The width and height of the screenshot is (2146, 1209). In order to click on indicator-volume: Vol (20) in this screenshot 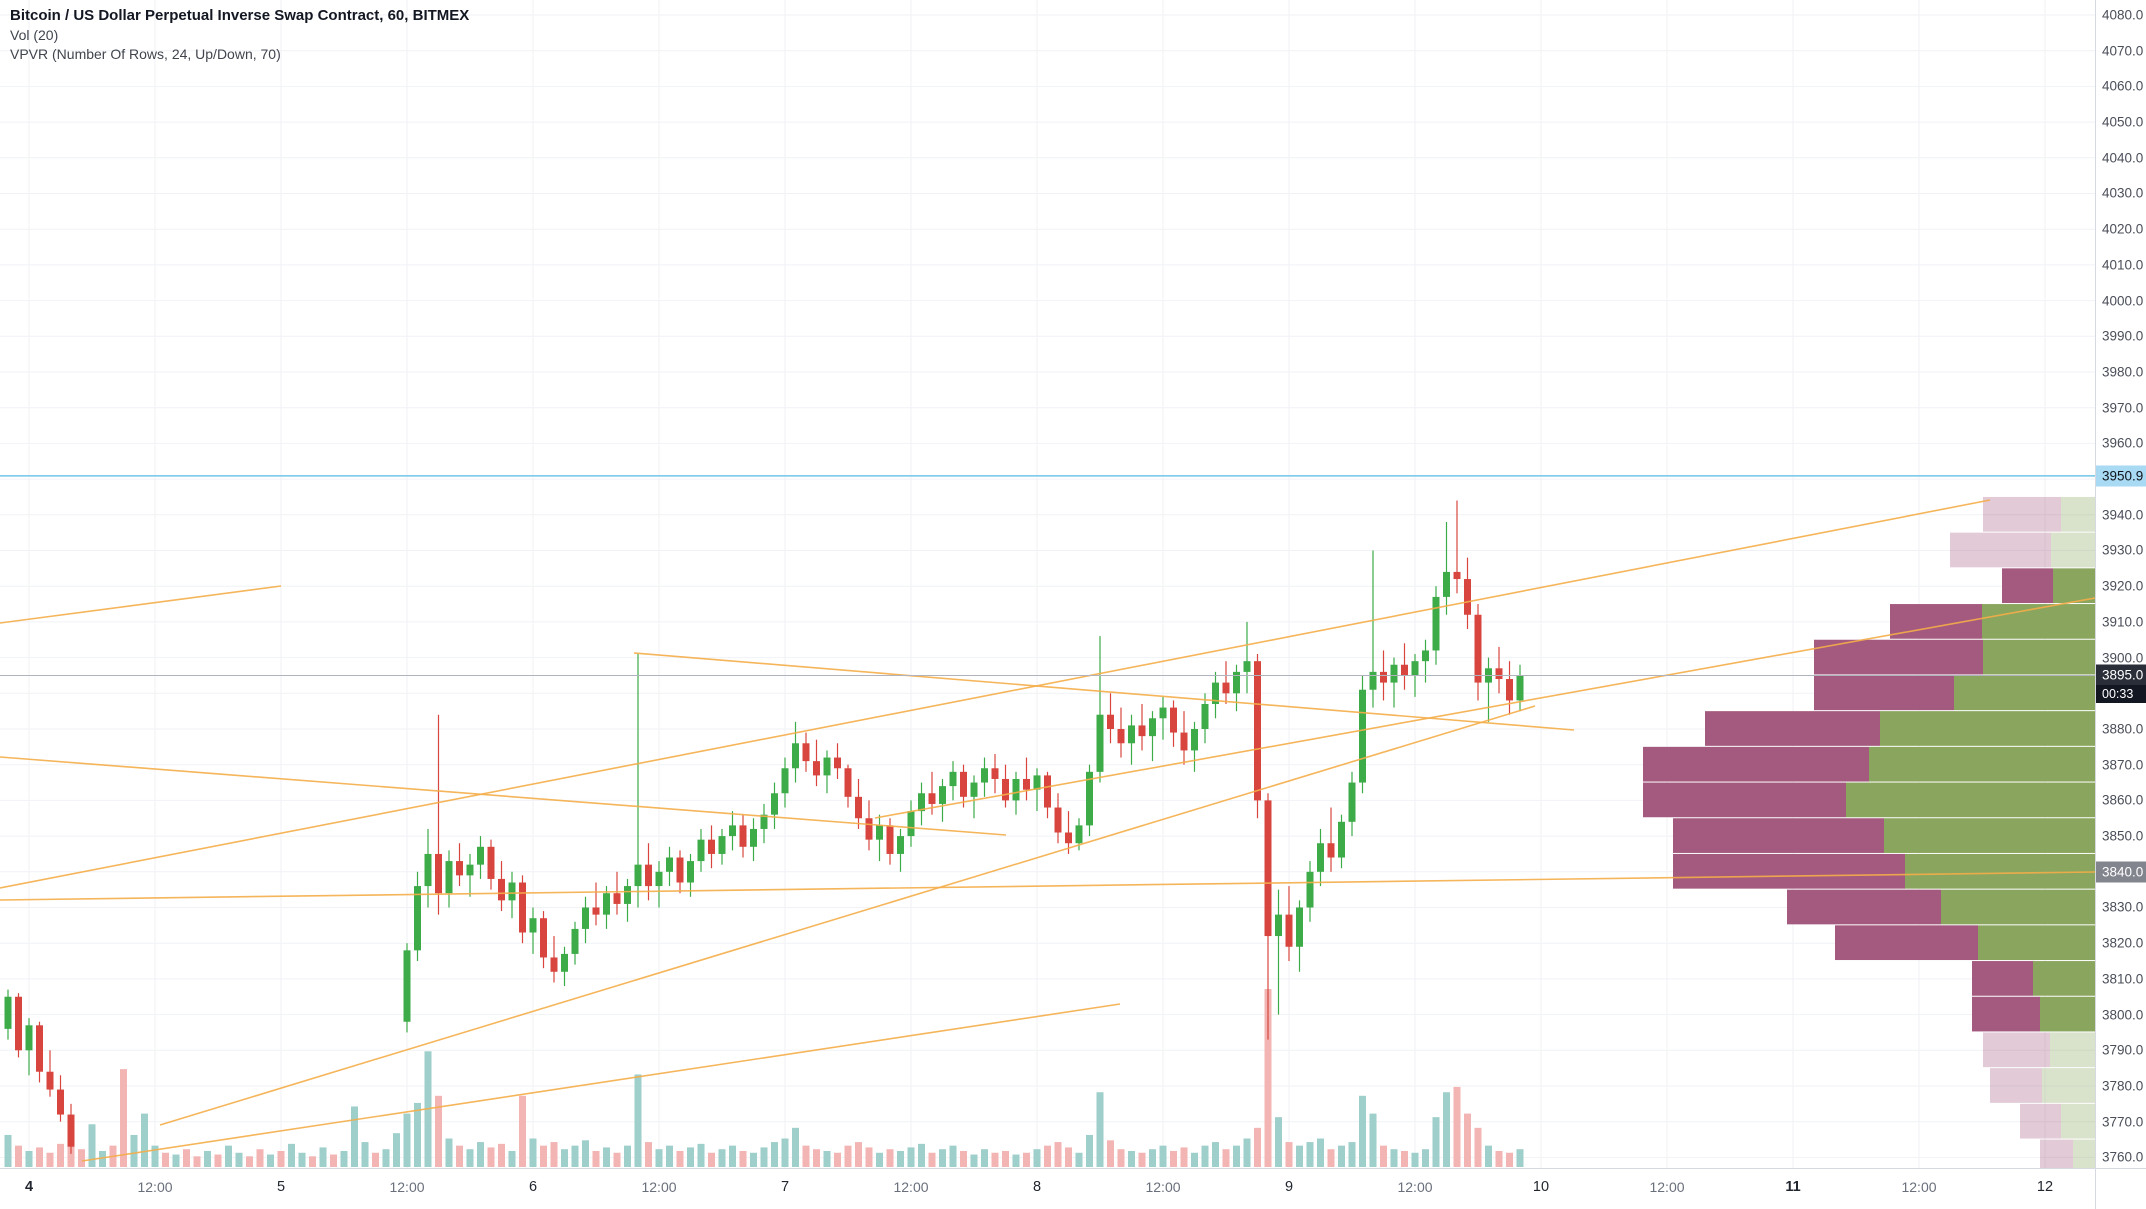, I will do `click(34, 35)`.